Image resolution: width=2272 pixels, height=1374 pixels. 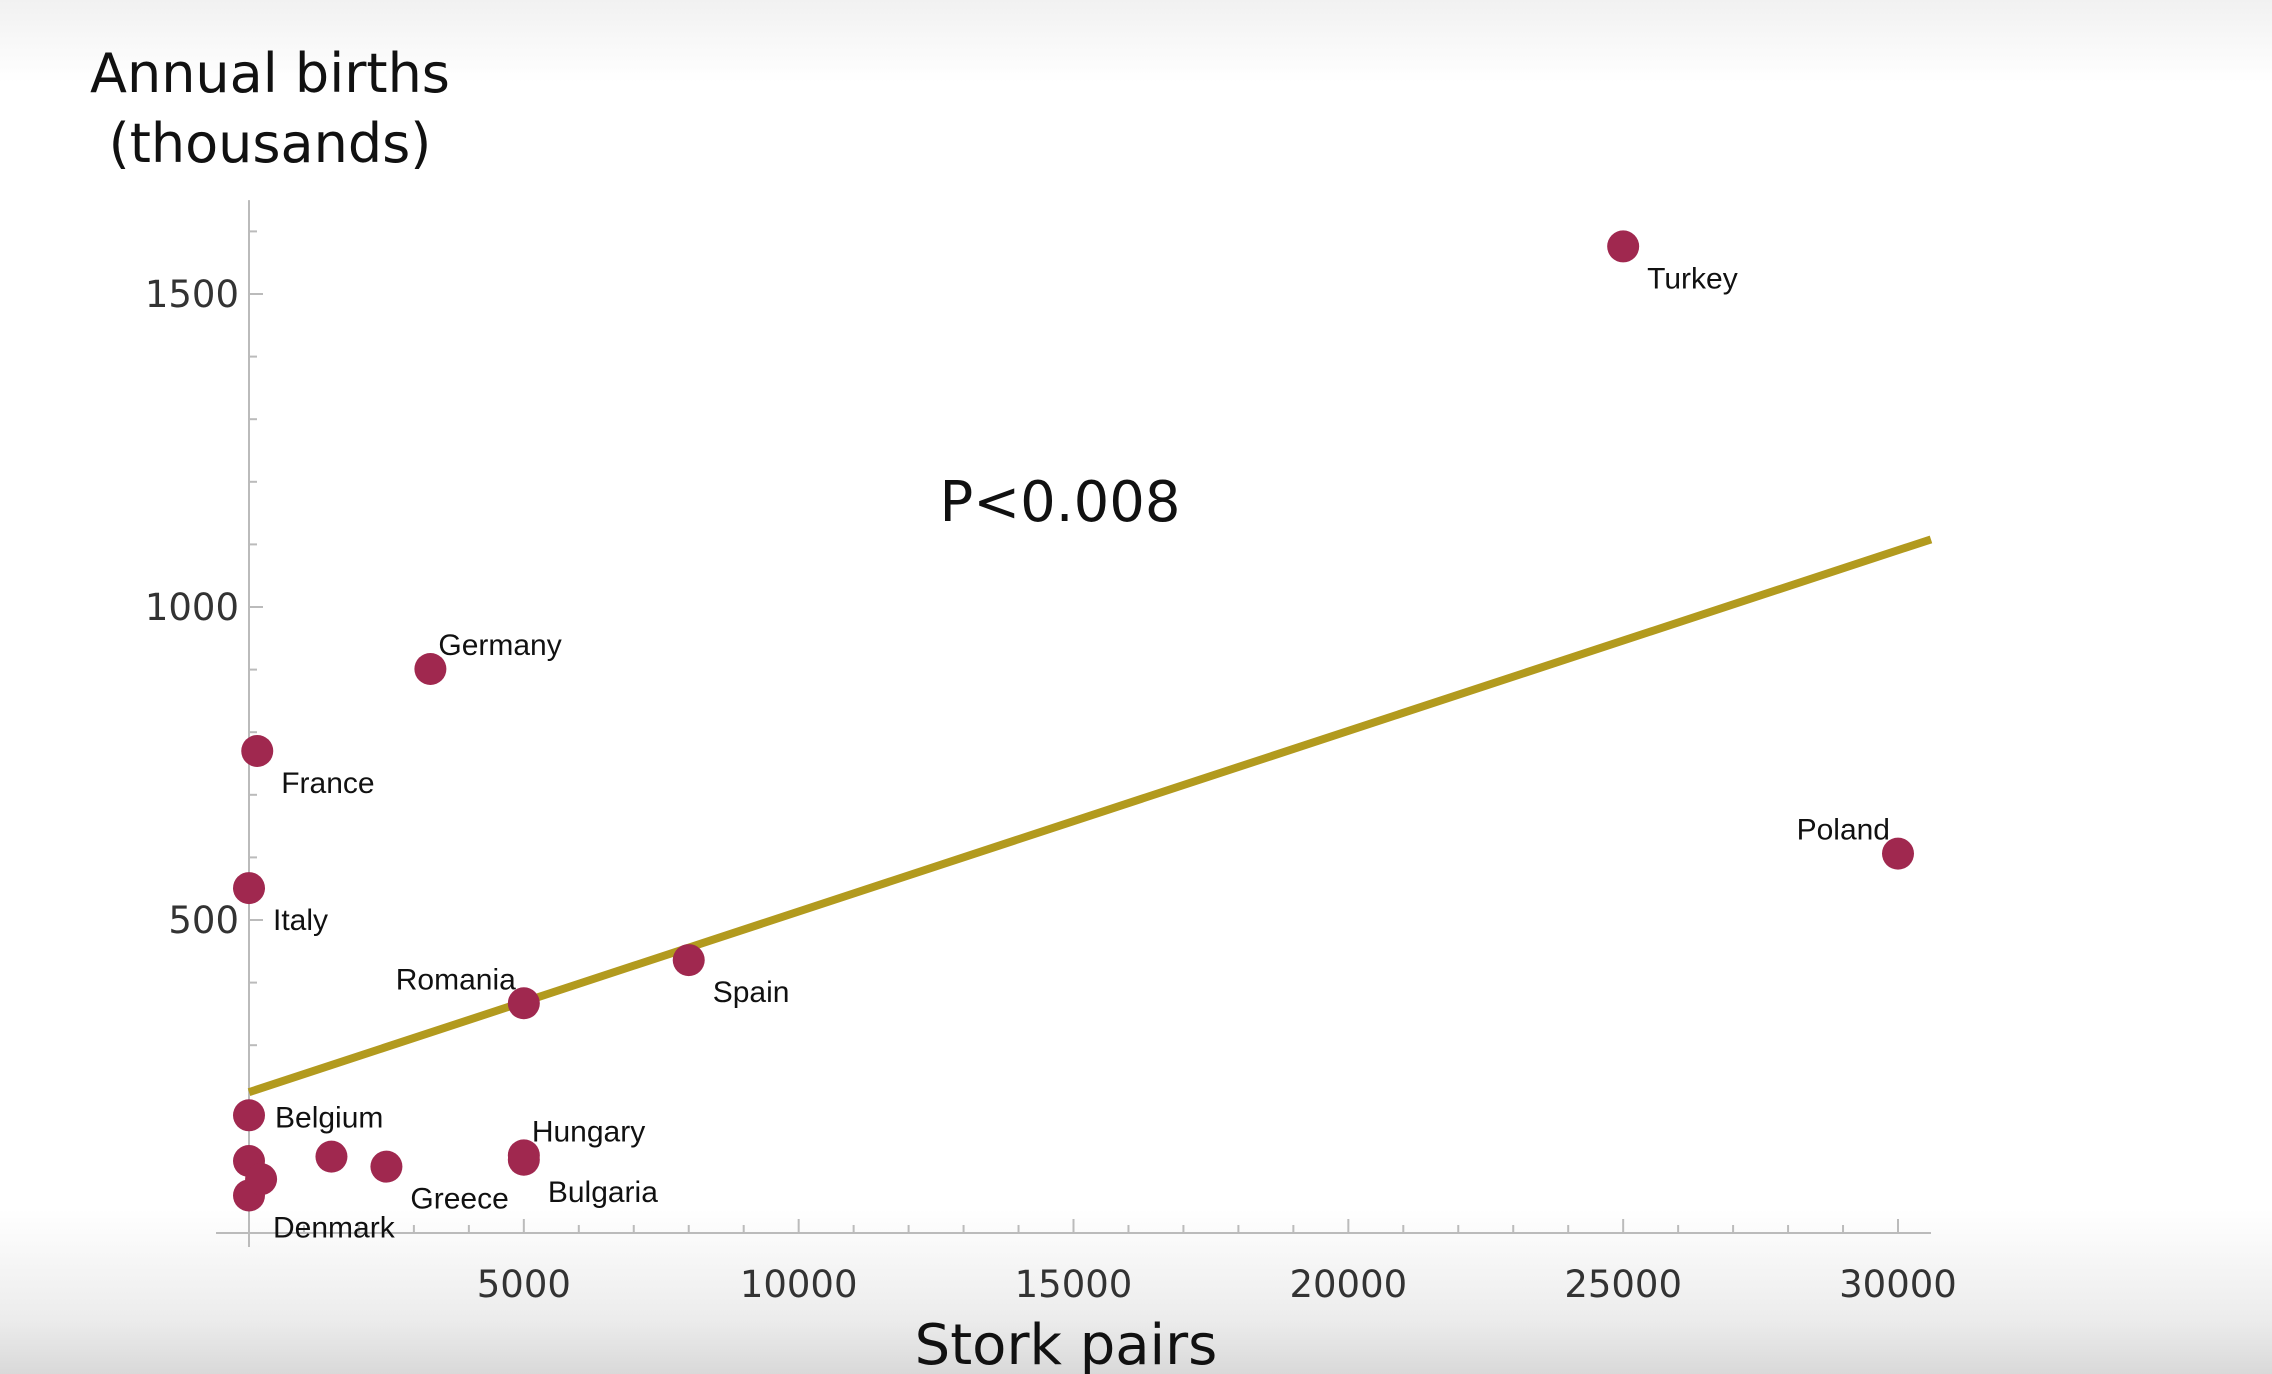 What do you see at coordinates (300, 920) in the screenshot?
I see `point-label: Italy` at bounding box center [300, 920].